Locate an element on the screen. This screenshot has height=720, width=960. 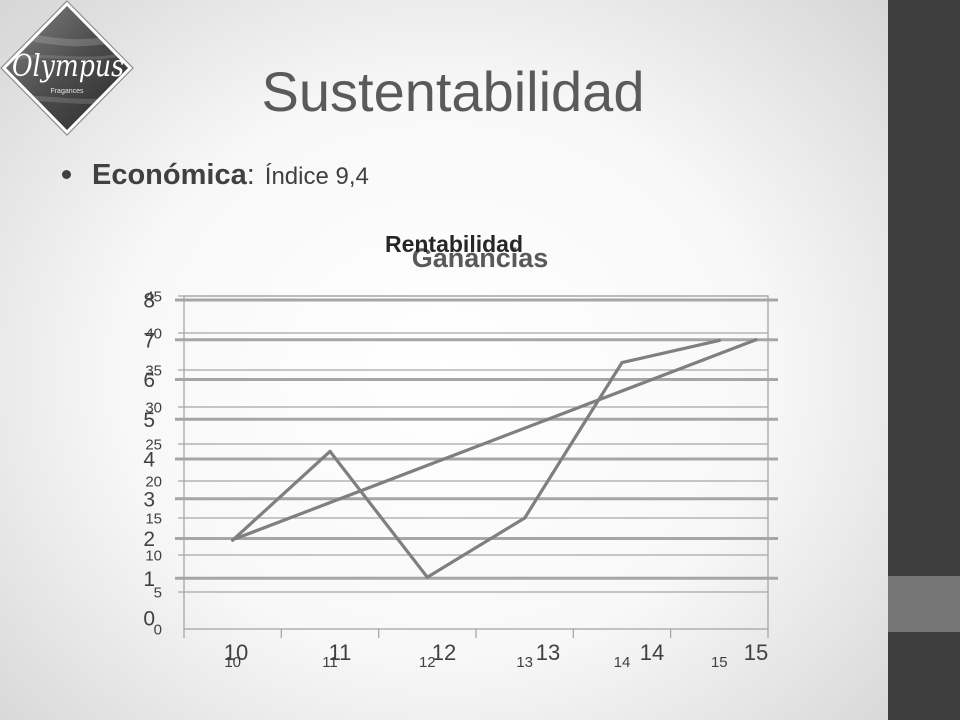
slide-title: Sustentabilidad is located at coordinates (453, 91).